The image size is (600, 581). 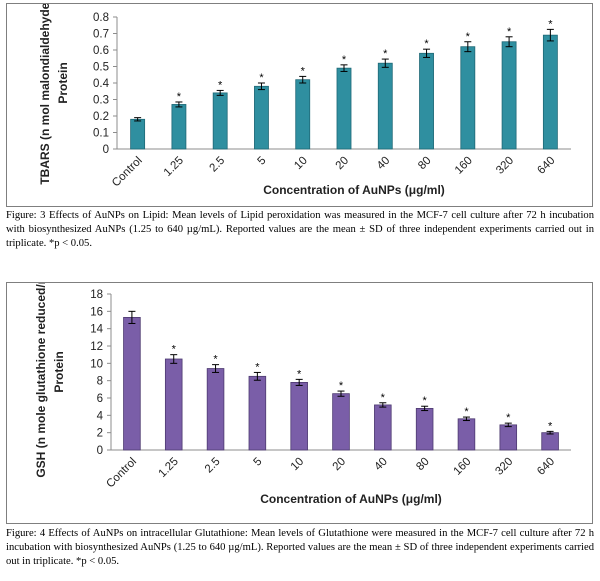 What do you see at coordinates (45, 94) in the screenshot?
I see `y-axis-title-line1: TBARS (n mol malondialdehyde/mg` at bounding box center [45, 94].